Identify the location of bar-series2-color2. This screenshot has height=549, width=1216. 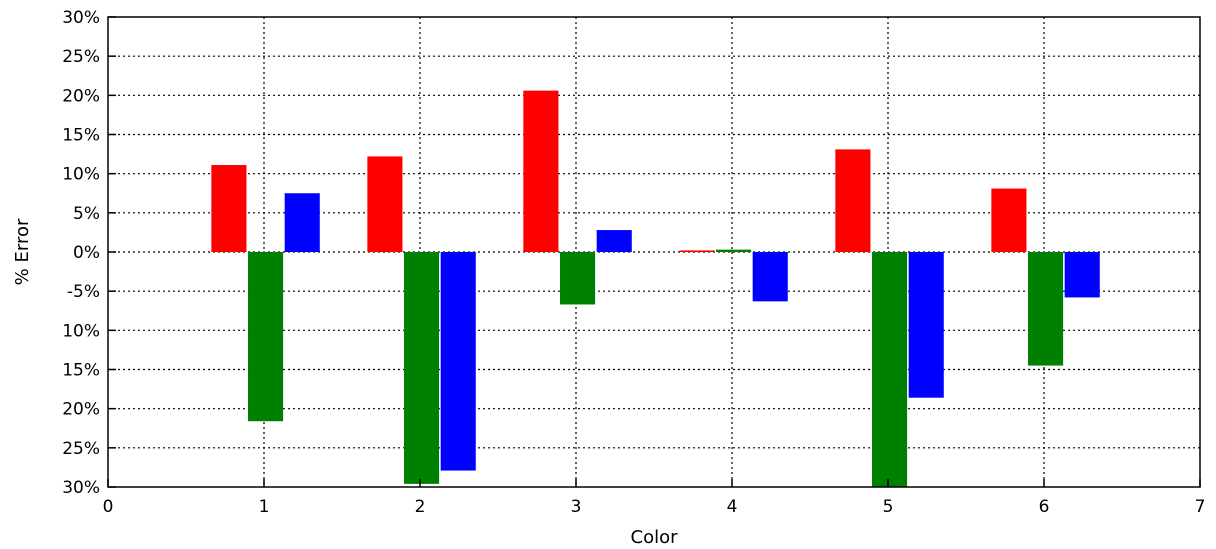
(422, 368).